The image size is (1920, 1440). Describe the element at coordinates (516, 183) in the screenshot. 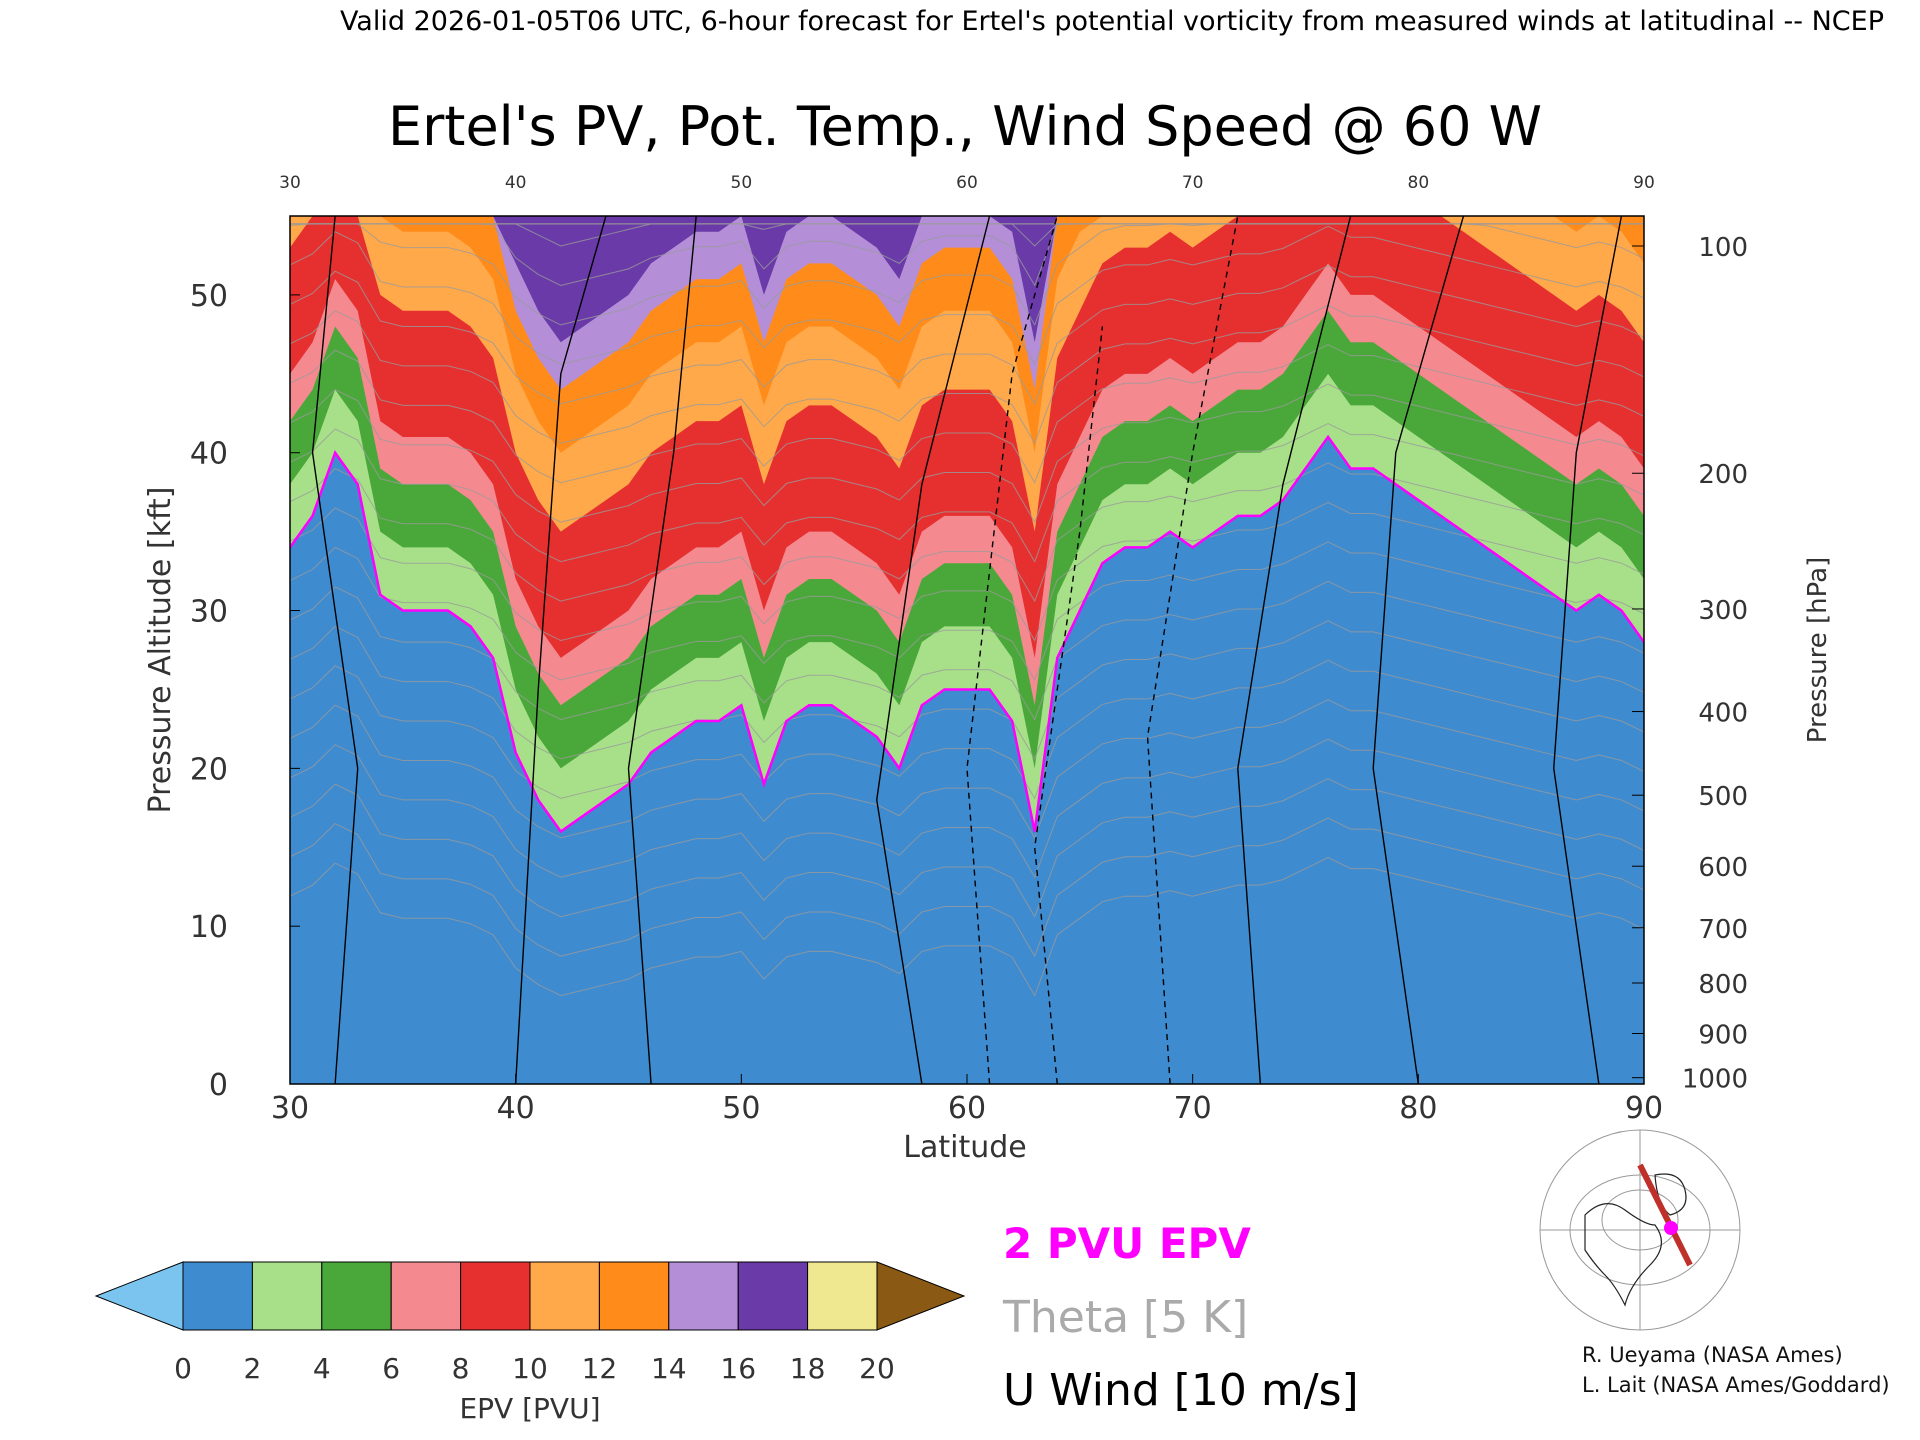

I see `x-top-tick-label: 40` at that location.